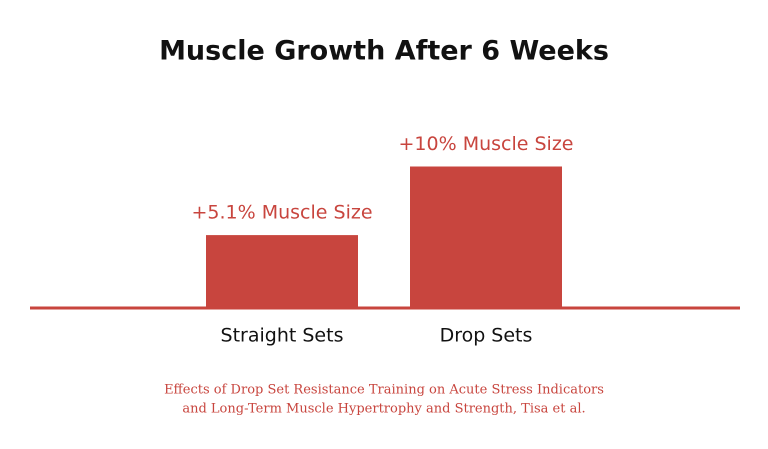 The height and width of the screenshot is (449, 768). I want to click on value-label: +10% Muscle Size, so click(486, 144).